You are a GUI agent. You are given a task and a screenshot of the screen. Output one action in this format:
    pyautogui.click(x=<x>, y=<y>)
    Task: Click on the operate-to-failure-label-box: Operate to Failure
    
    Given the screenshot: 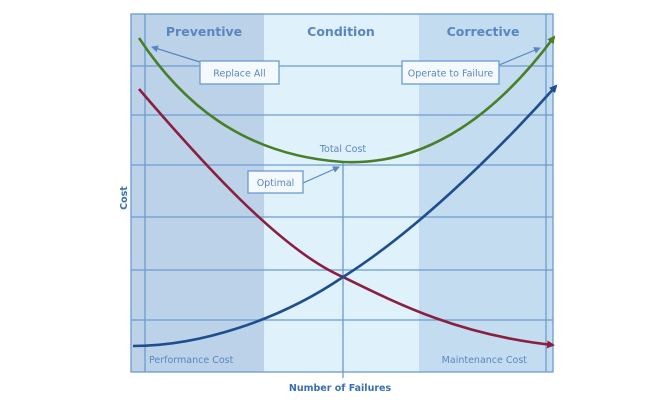 What is the action you would take?
    pyautogui.click(x=450, y=72)
    